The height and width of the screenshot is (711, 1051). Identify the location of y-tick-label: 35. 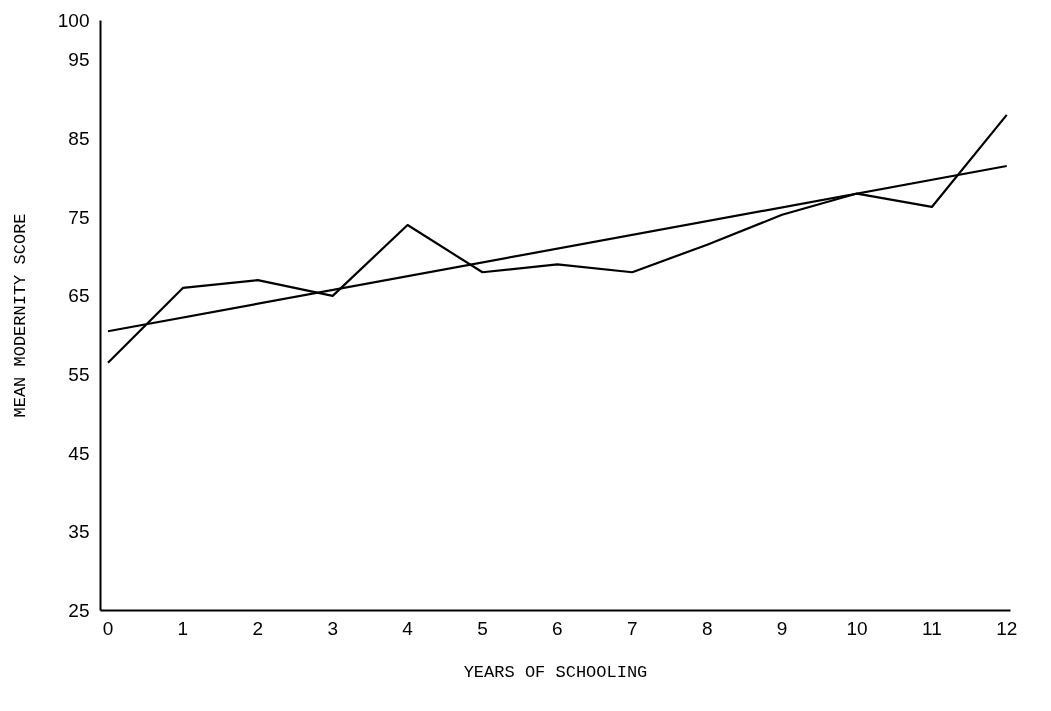
(79, 532).